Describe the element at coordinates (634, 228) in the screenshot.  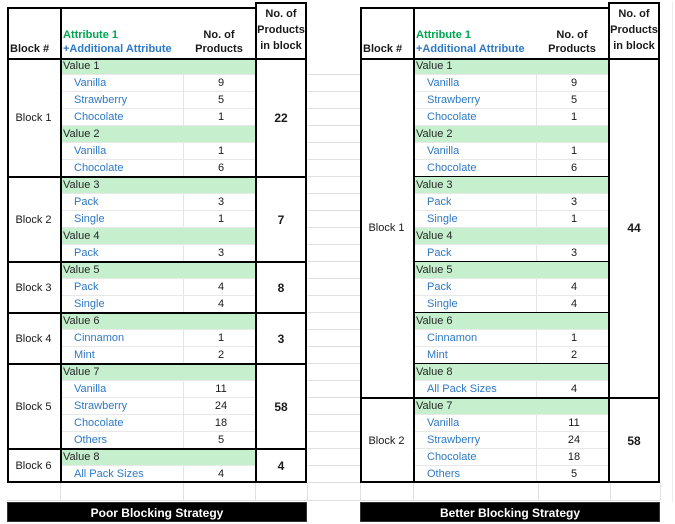
I see `block-total: 44` at that location.